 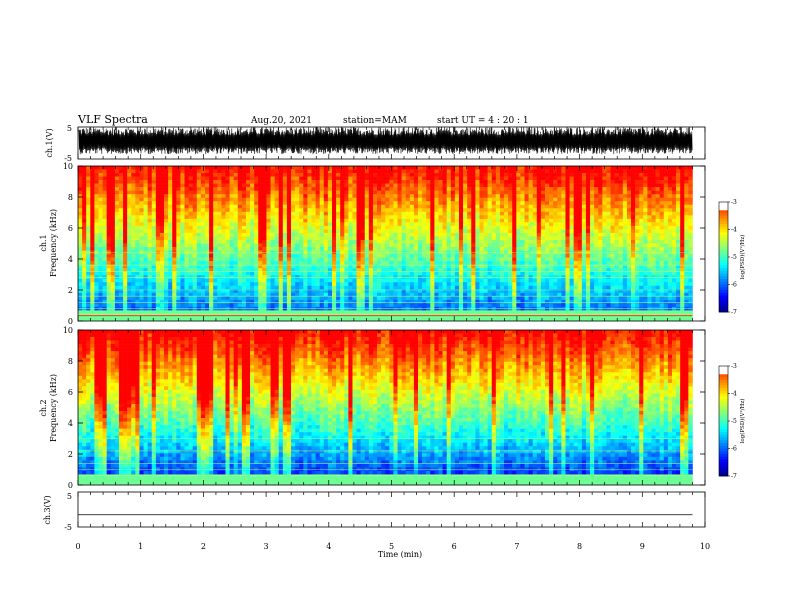 I want to click on station-label: station=MAM, so click(x=375, y=121).